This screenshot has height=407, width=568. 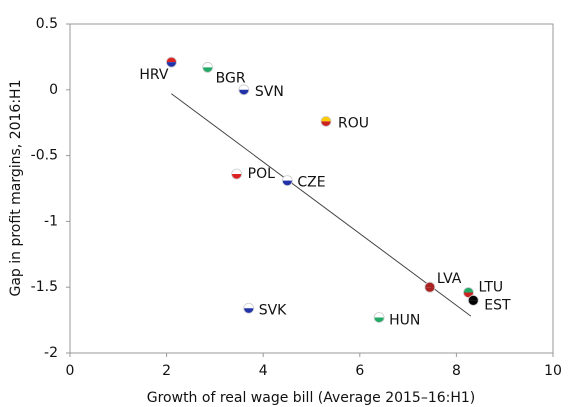 What do you see at coordinates (497, 305) in the screenshot?
I see `point-label: EST` at bounding box center [497, 305].